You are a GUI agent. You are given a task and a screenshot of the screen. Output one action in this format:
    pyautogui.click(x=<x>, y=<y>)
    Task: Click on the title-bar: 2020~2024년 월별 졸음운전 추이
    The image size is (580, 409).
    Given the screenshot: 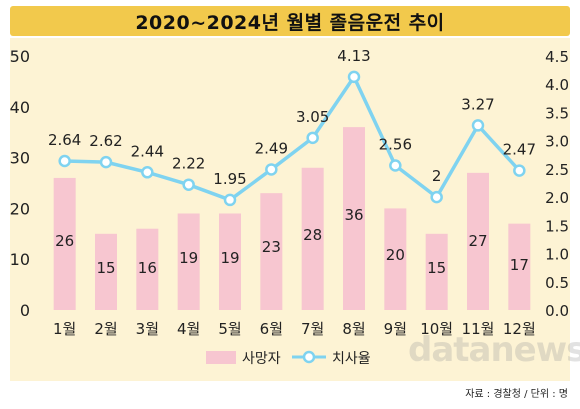 What is the action you would take?
    pyautogui.click(x=290, y=21)
    